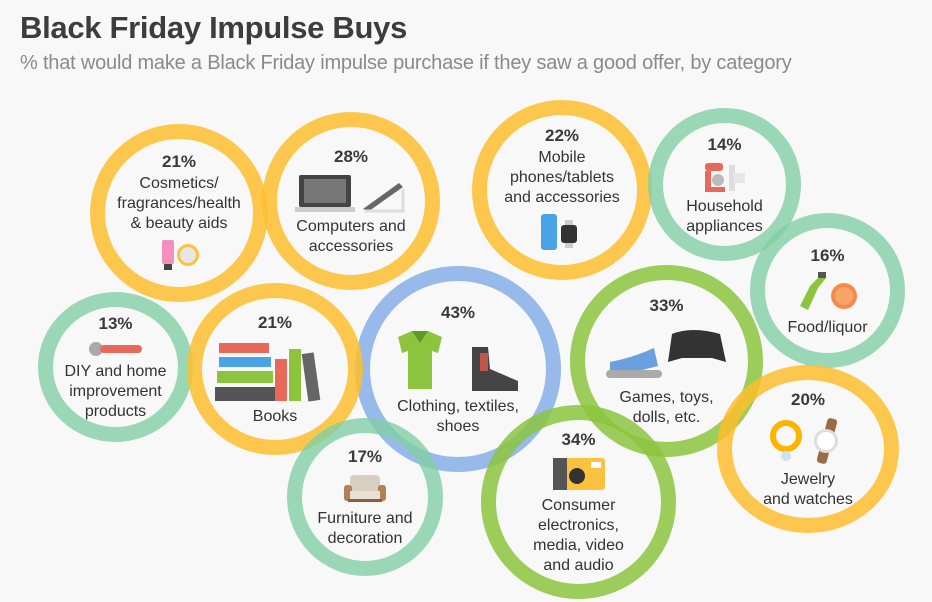 The width and height of the screenshot is (932, 602). What do you see at coordinates (365, 488) in the screenshot?
I see `armchair-icon` at bounding box center [365, 488].